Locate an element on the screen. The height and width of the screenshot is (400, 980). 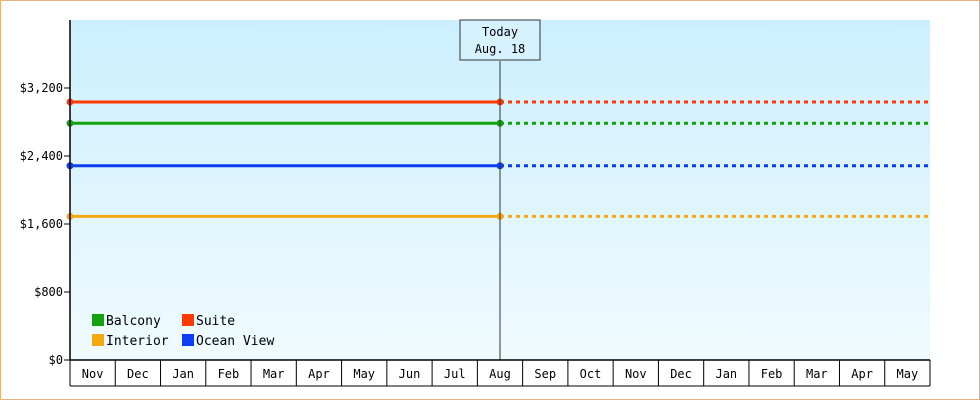
x-tick-label: Oct is located at coordinates (591, 374).